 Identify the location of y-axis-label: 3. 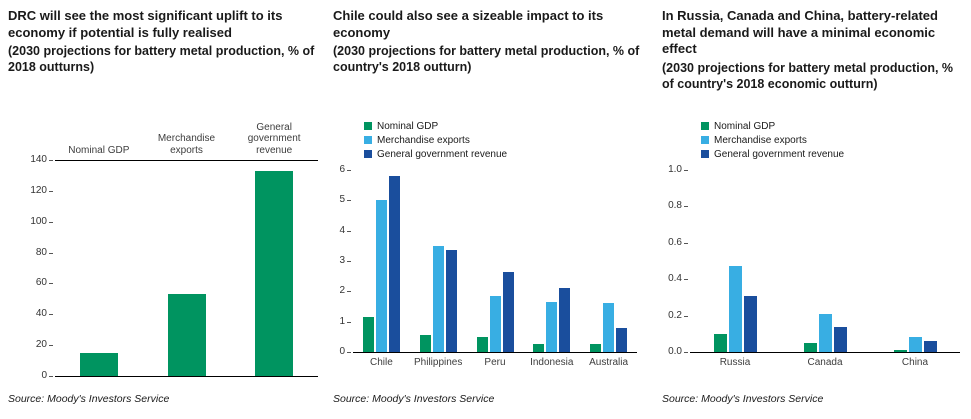
(342, 260).